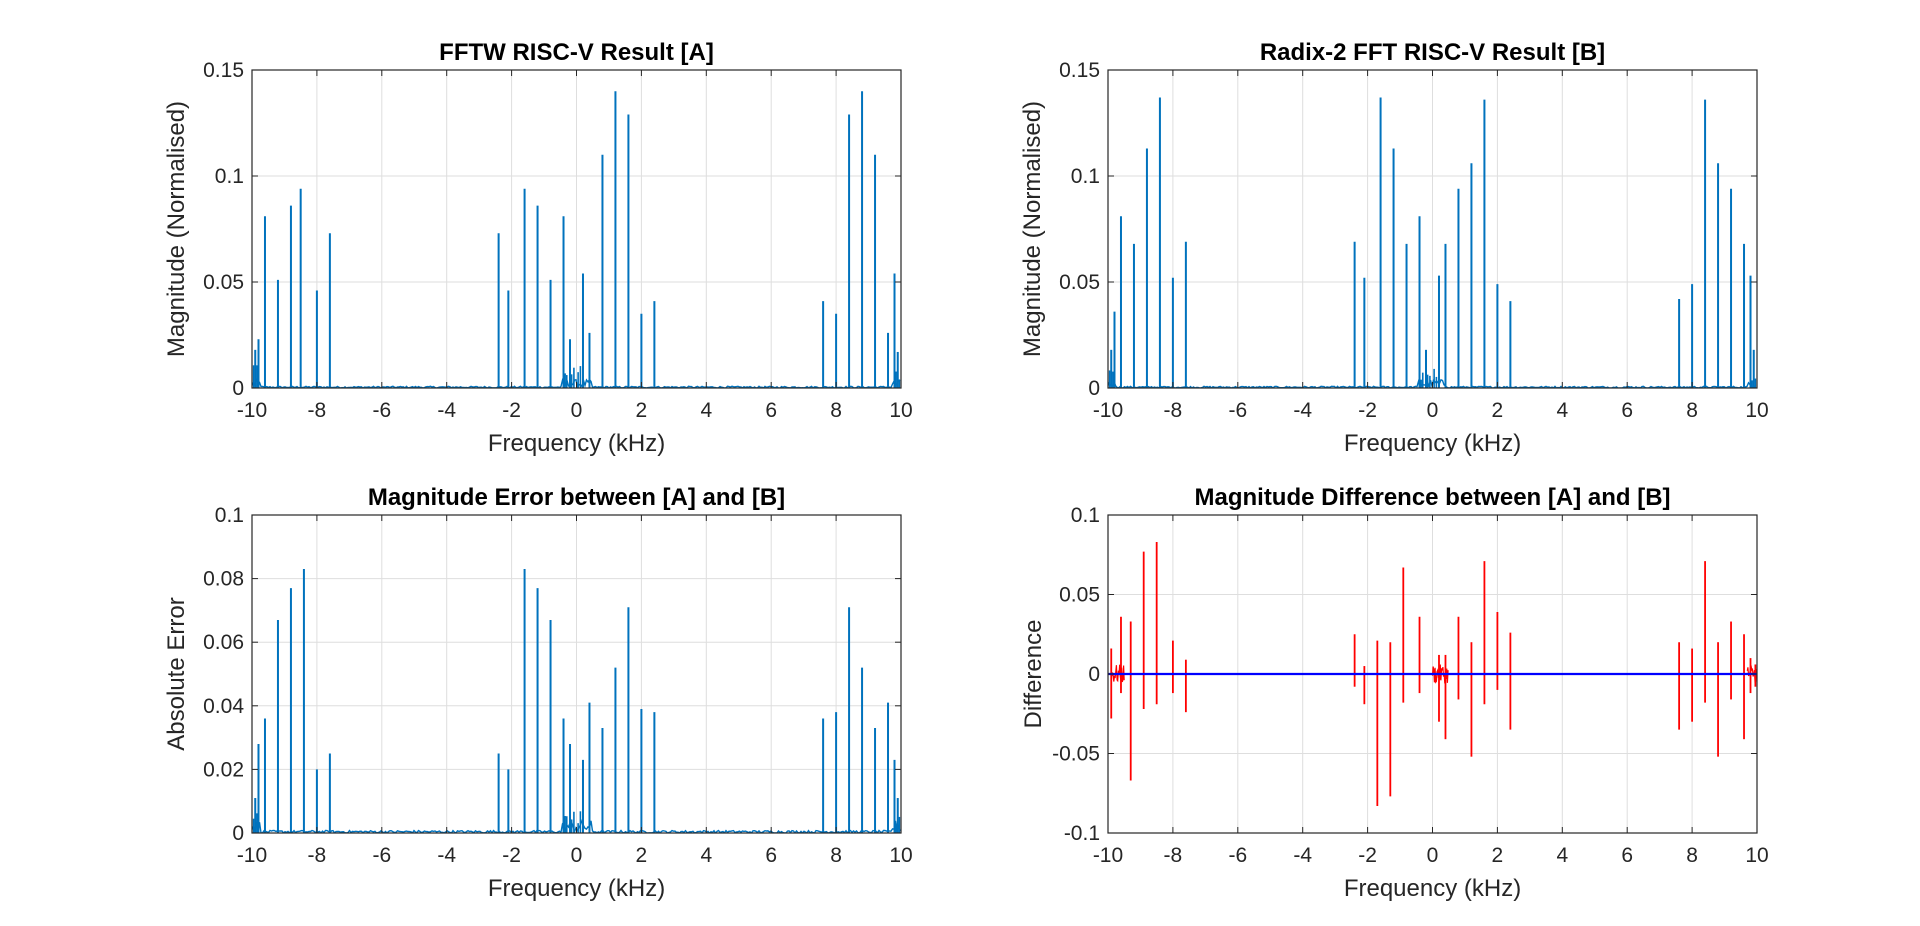 The image size is (1920, 926). I want to click on y-axis-label: Difference, so click(1033, 674).